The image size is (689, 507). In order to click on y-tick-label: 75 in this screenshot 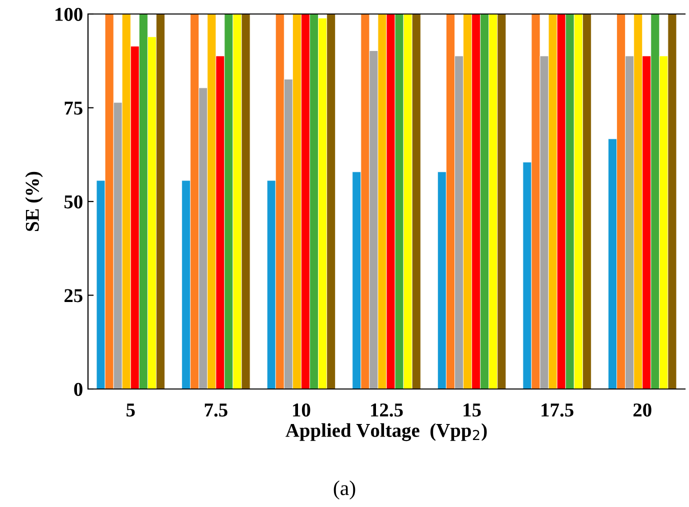, I will do `click(73, 108)`.